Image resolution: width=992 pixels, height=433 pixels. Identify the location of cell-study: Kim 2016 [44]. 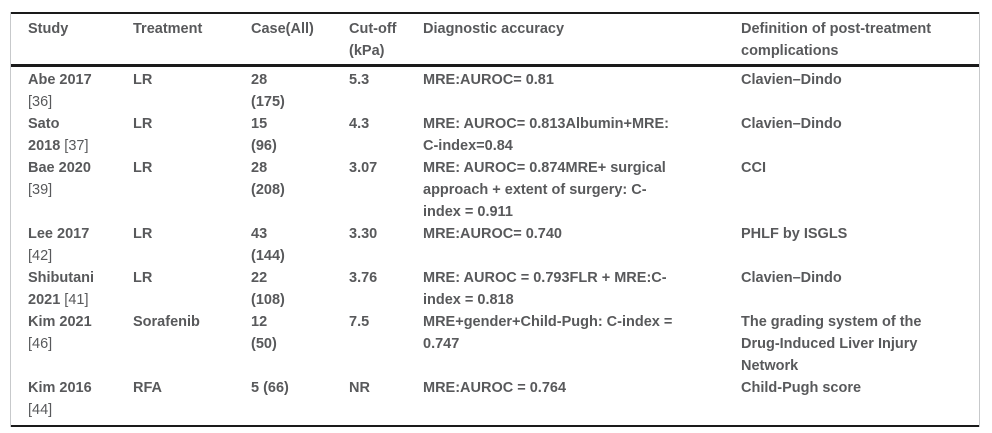
(72, 401).